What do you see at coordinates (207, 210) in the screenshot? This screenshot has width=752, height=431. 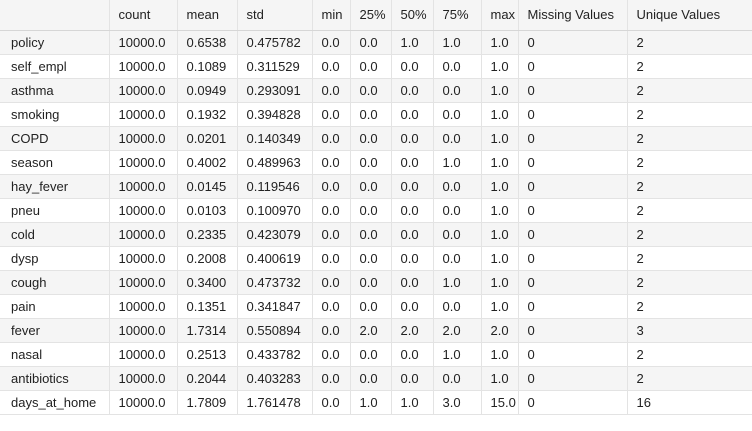 I see `table-cell: 0.0103` at bounding box center [207, 210].